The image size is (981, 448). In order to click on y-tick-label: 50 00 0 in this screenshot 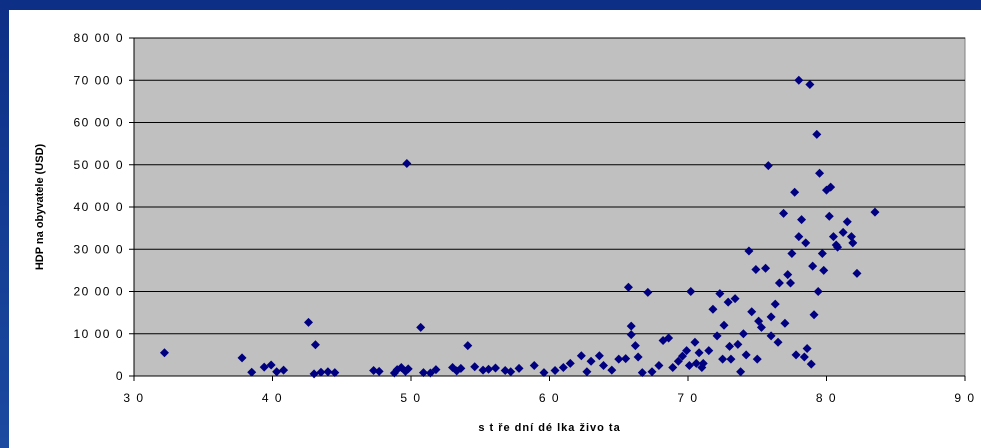, I will do `click(98, 165)`.